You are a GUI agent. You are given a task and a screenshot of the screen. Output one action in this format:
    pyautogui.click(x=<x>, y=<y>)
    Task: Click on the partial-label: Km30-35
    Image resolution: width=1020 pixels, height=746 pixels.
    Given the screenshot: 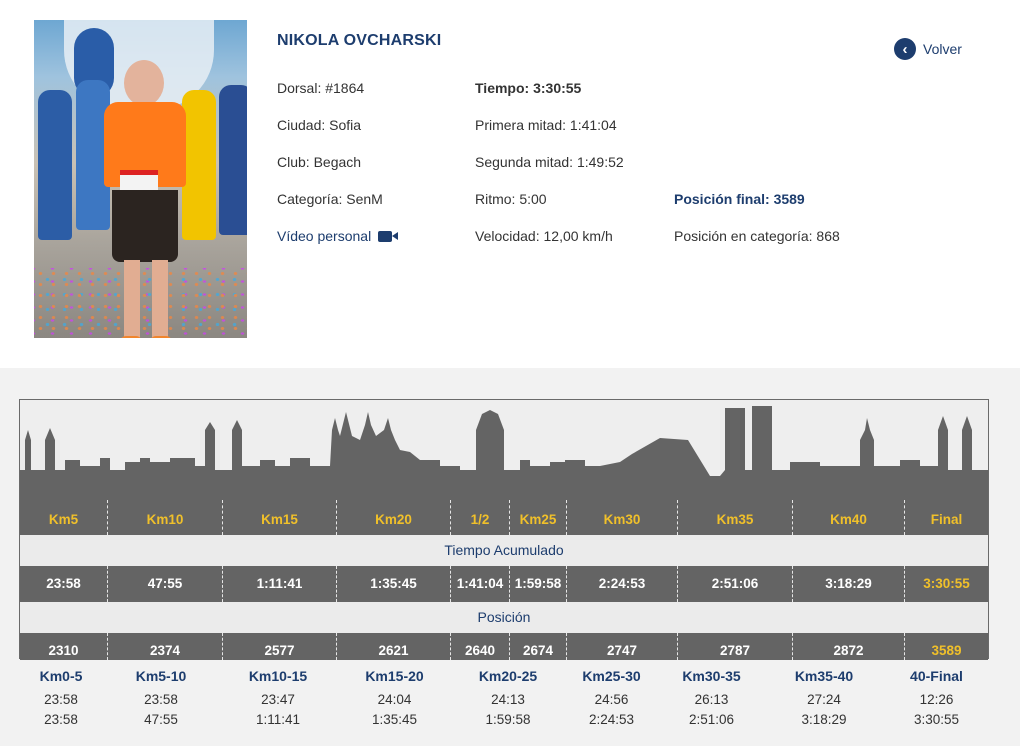 What is the action you would take?
    pyautogui.click(x=711, y=676)
    